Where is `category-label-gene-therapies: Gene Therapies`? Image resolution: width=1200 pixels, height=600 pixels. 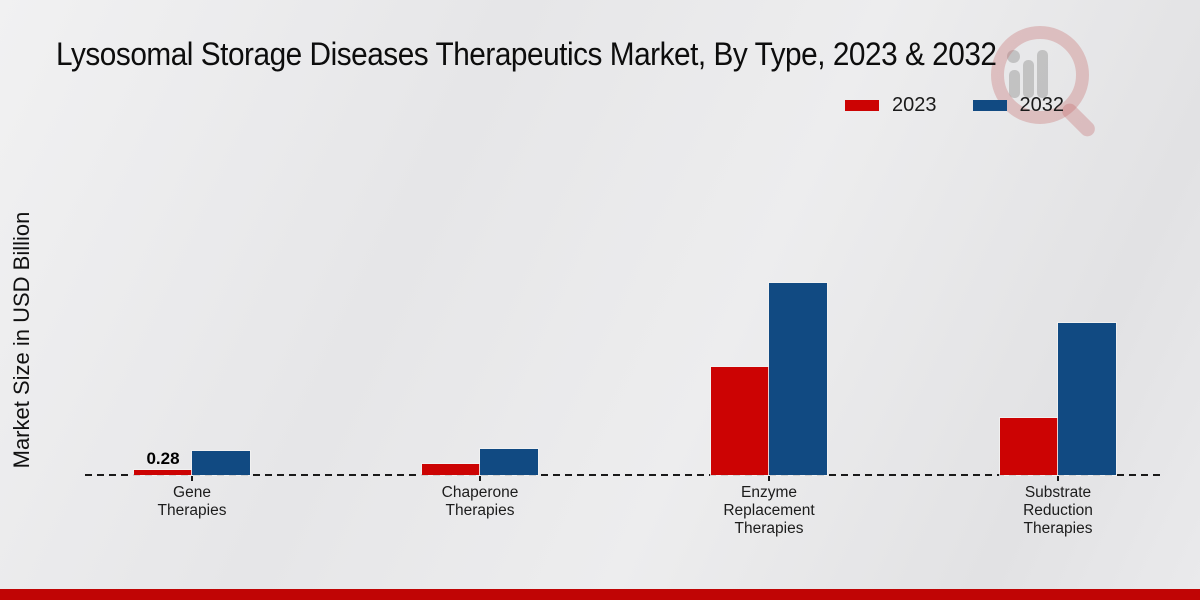
category-label-gene-therapies: Gene Therapies is located at coordinates (192, 501).